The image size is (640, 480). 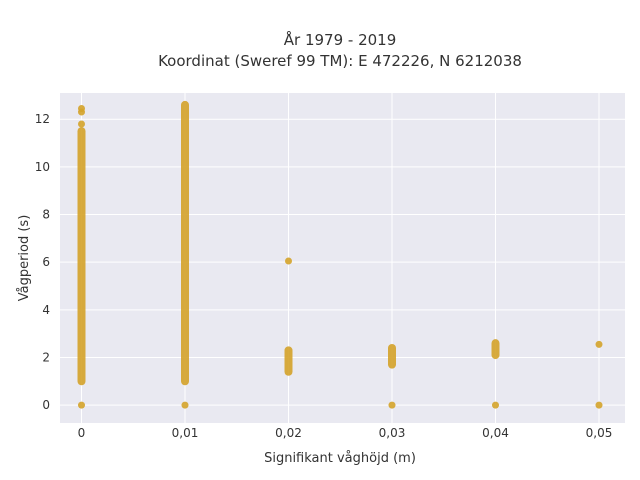 I want to click on x-tick-label: 0,05, so click(x=599, y=433).